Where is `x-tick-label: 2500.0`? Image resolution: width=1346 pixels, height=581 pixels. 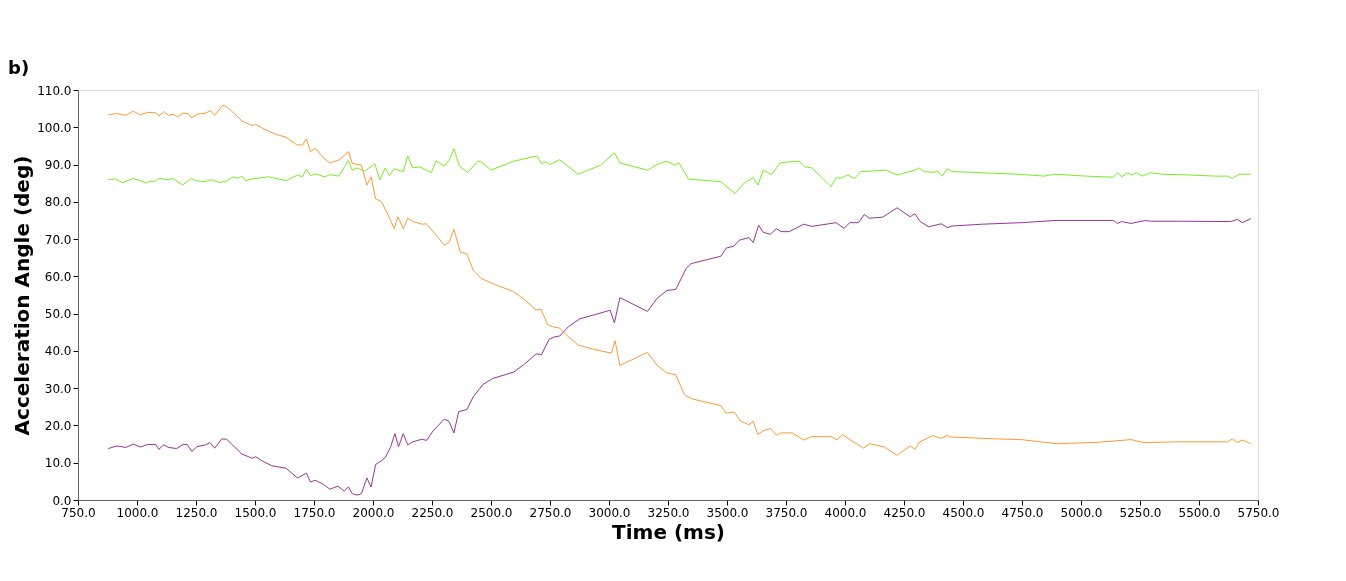 x-tick-label: 2500.0 is located at coordinates (491, 512).